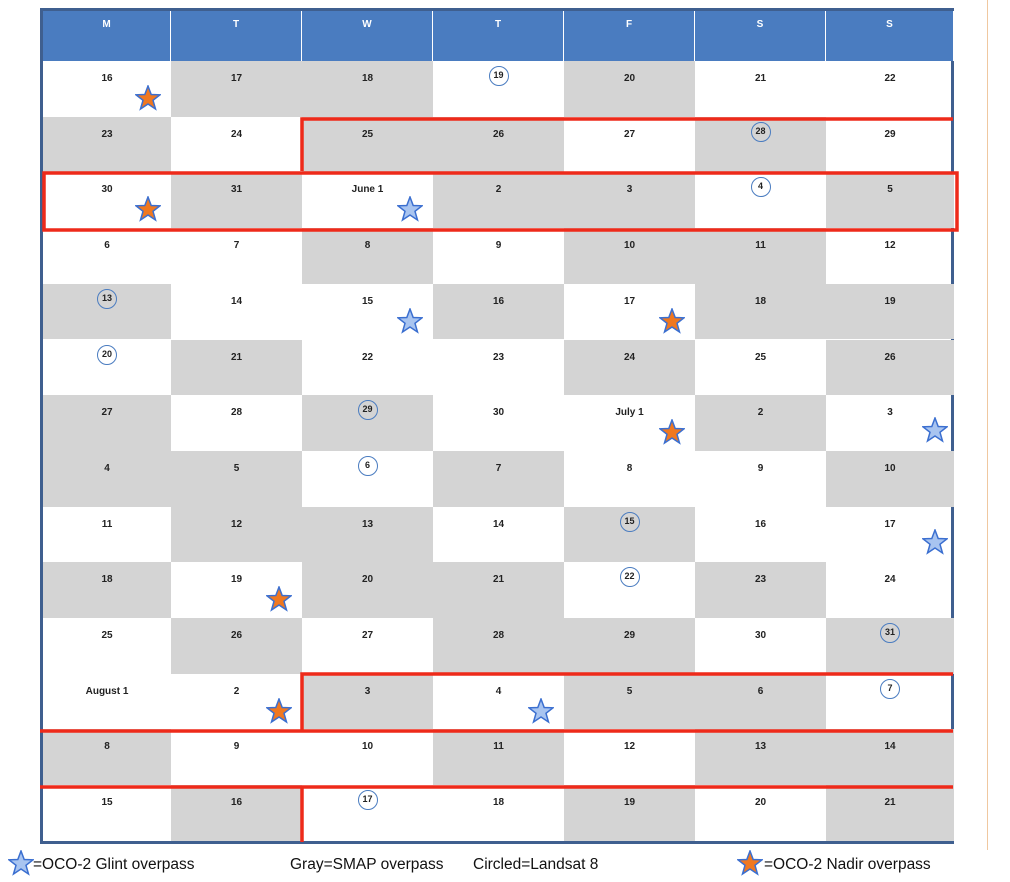 The width and height of the screenshot is (1010, 882). What do you see at coordinates (536, 864) in the screenshot?
I see `legend-circled: Circled=Landsat 8` at bounding box center [536, 864].